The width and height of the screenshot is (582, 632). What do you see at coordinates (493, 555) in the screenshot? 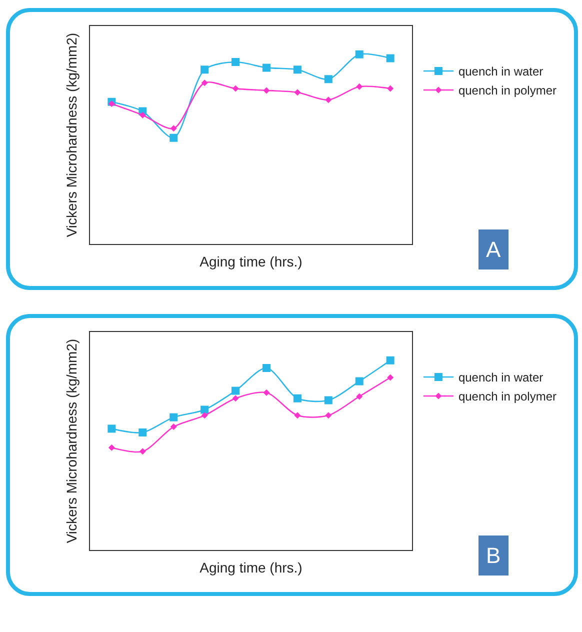
I see `text: B` at bounding box center [493, 555].